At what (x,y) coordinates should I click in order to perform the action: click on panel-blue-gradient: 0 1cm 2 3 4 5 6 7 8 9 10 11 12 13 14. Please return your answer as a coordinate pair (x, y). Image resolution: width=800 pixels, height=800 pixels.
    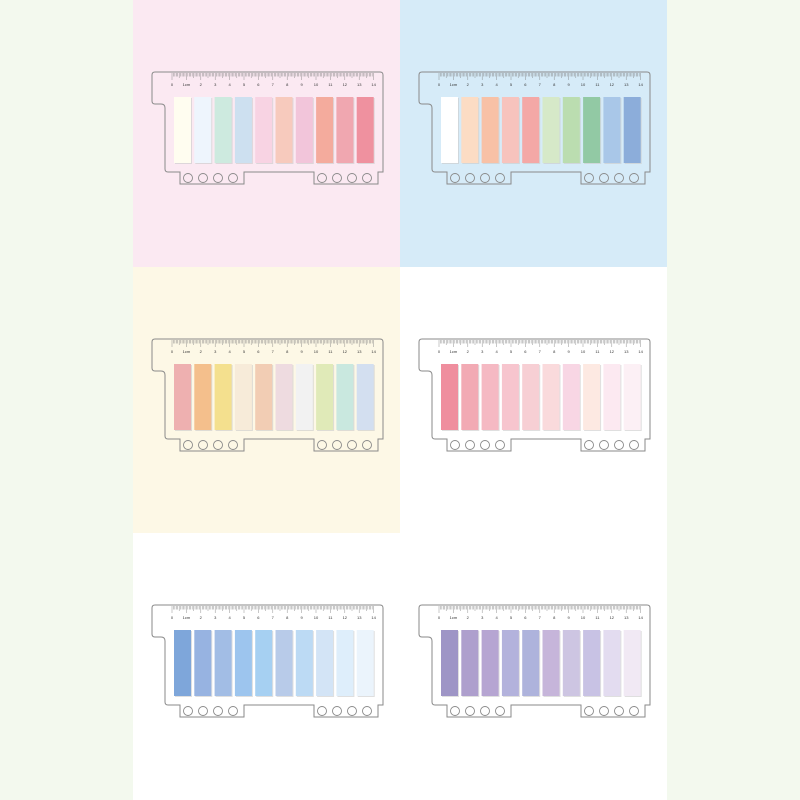
    Looking at the image, I should click on (266, 666).